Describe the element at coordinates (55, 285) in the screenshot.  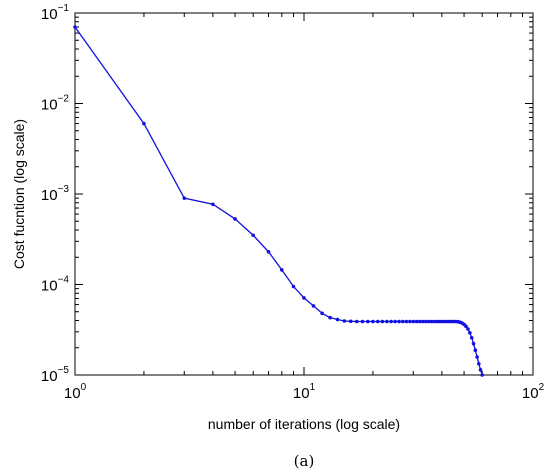
I see `y-tick-label: 10⁻⁴` at that location.